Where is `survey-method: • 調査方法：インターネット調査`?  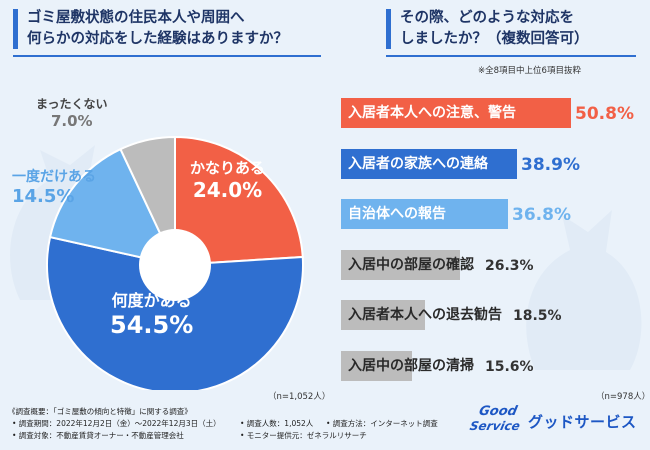 survey-method: • 調査方法：インターネット調査 is located at coordinates (382, 423).